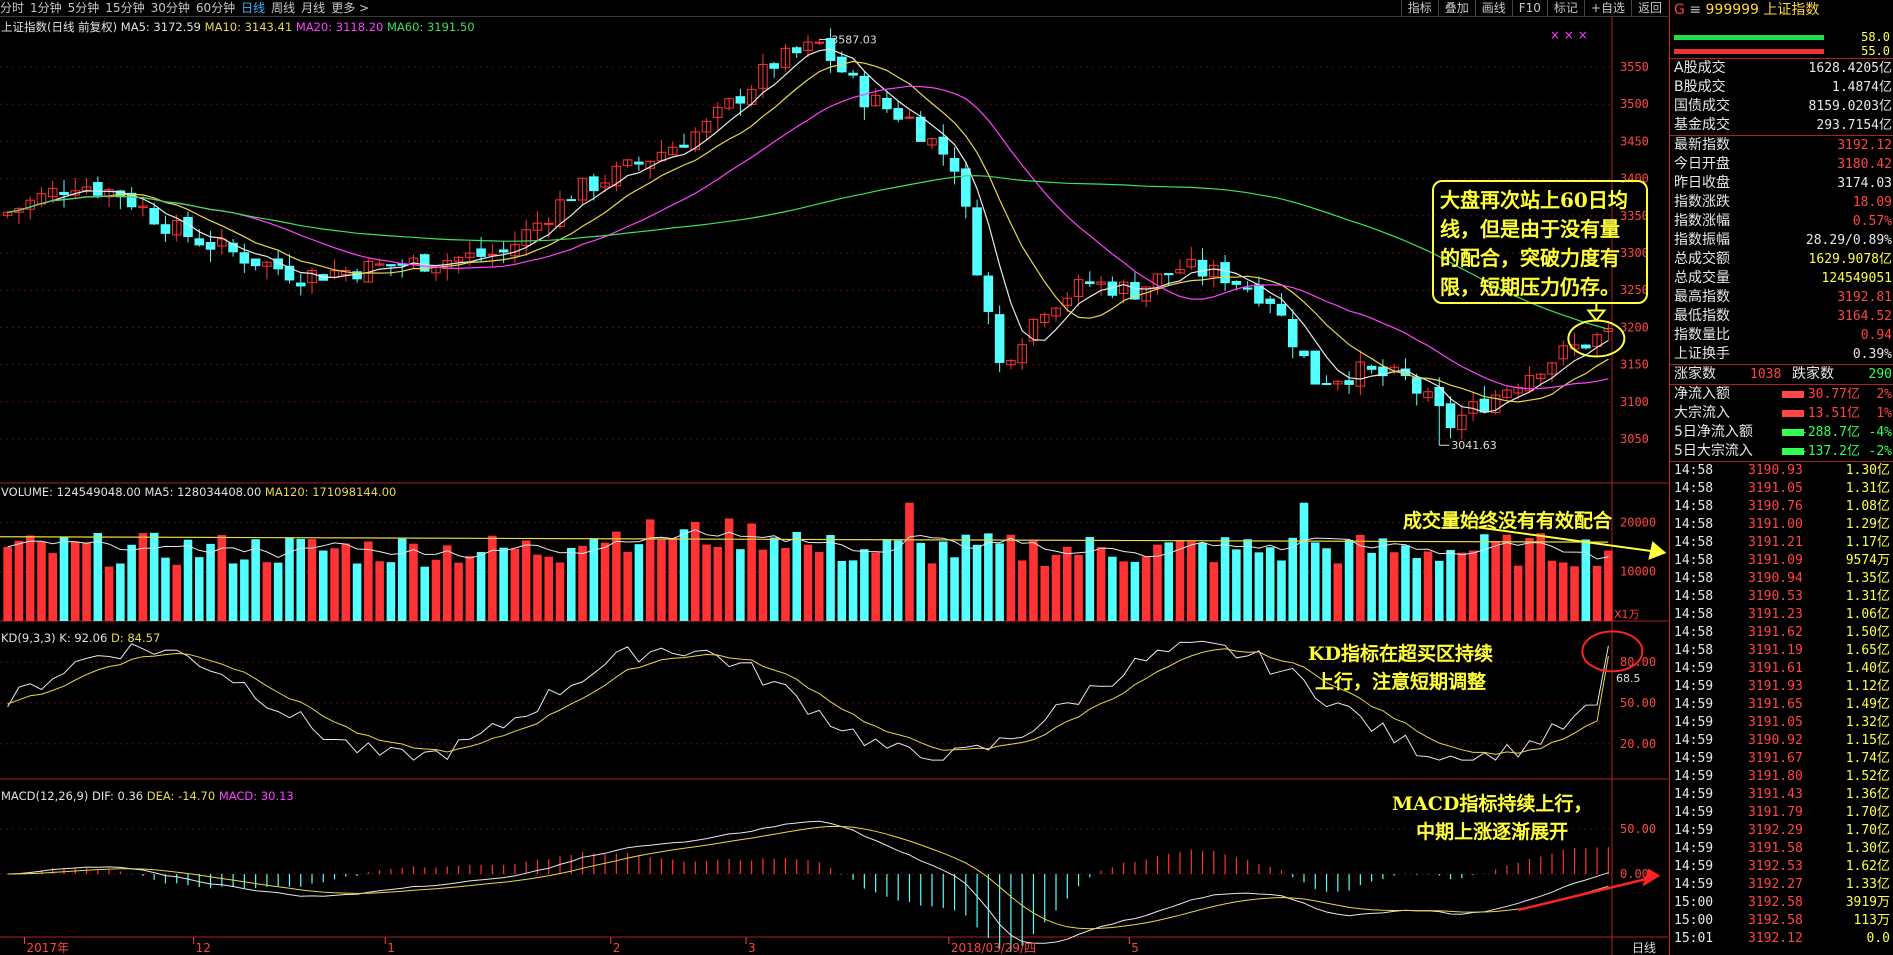  What do you see at coordinates (1793, 394) in the screenshot?
I see `flow-bar` at bounding box center [1793, 394].